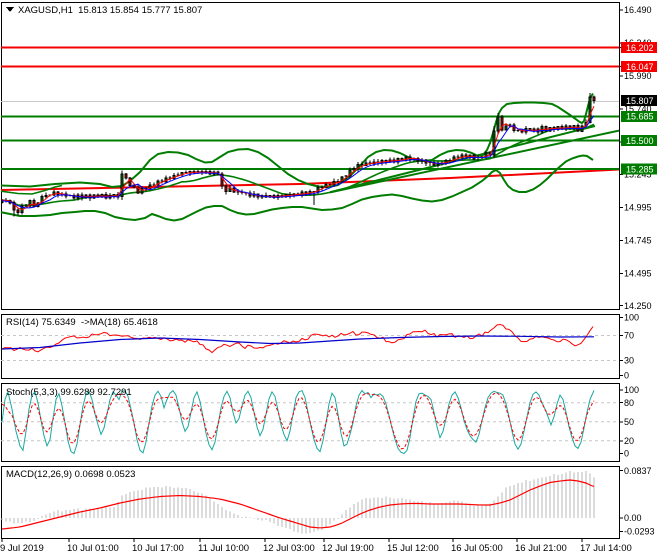  I want to click on svg-text: 17 Jul 14:00, so click(606, 548).